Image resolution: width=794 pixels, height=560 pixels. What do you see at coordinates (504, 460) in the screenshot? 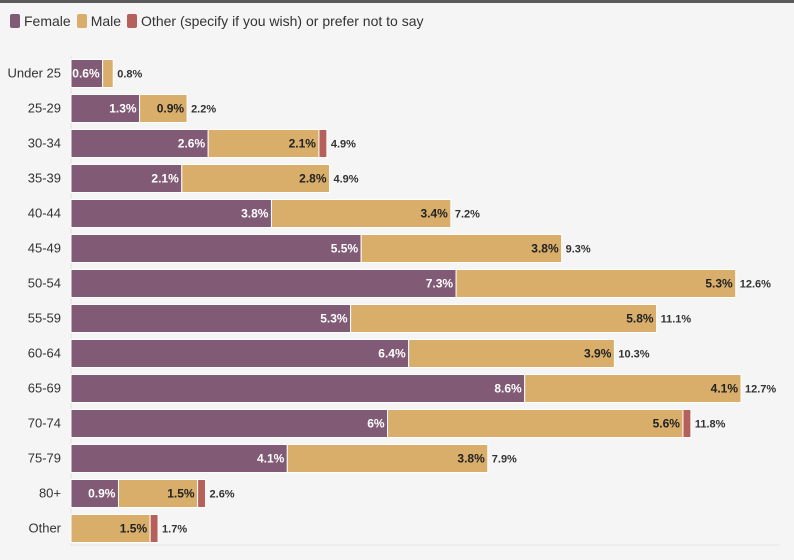
I see `total-label-75-79: 7.9%` at bounding box center [504, 460].